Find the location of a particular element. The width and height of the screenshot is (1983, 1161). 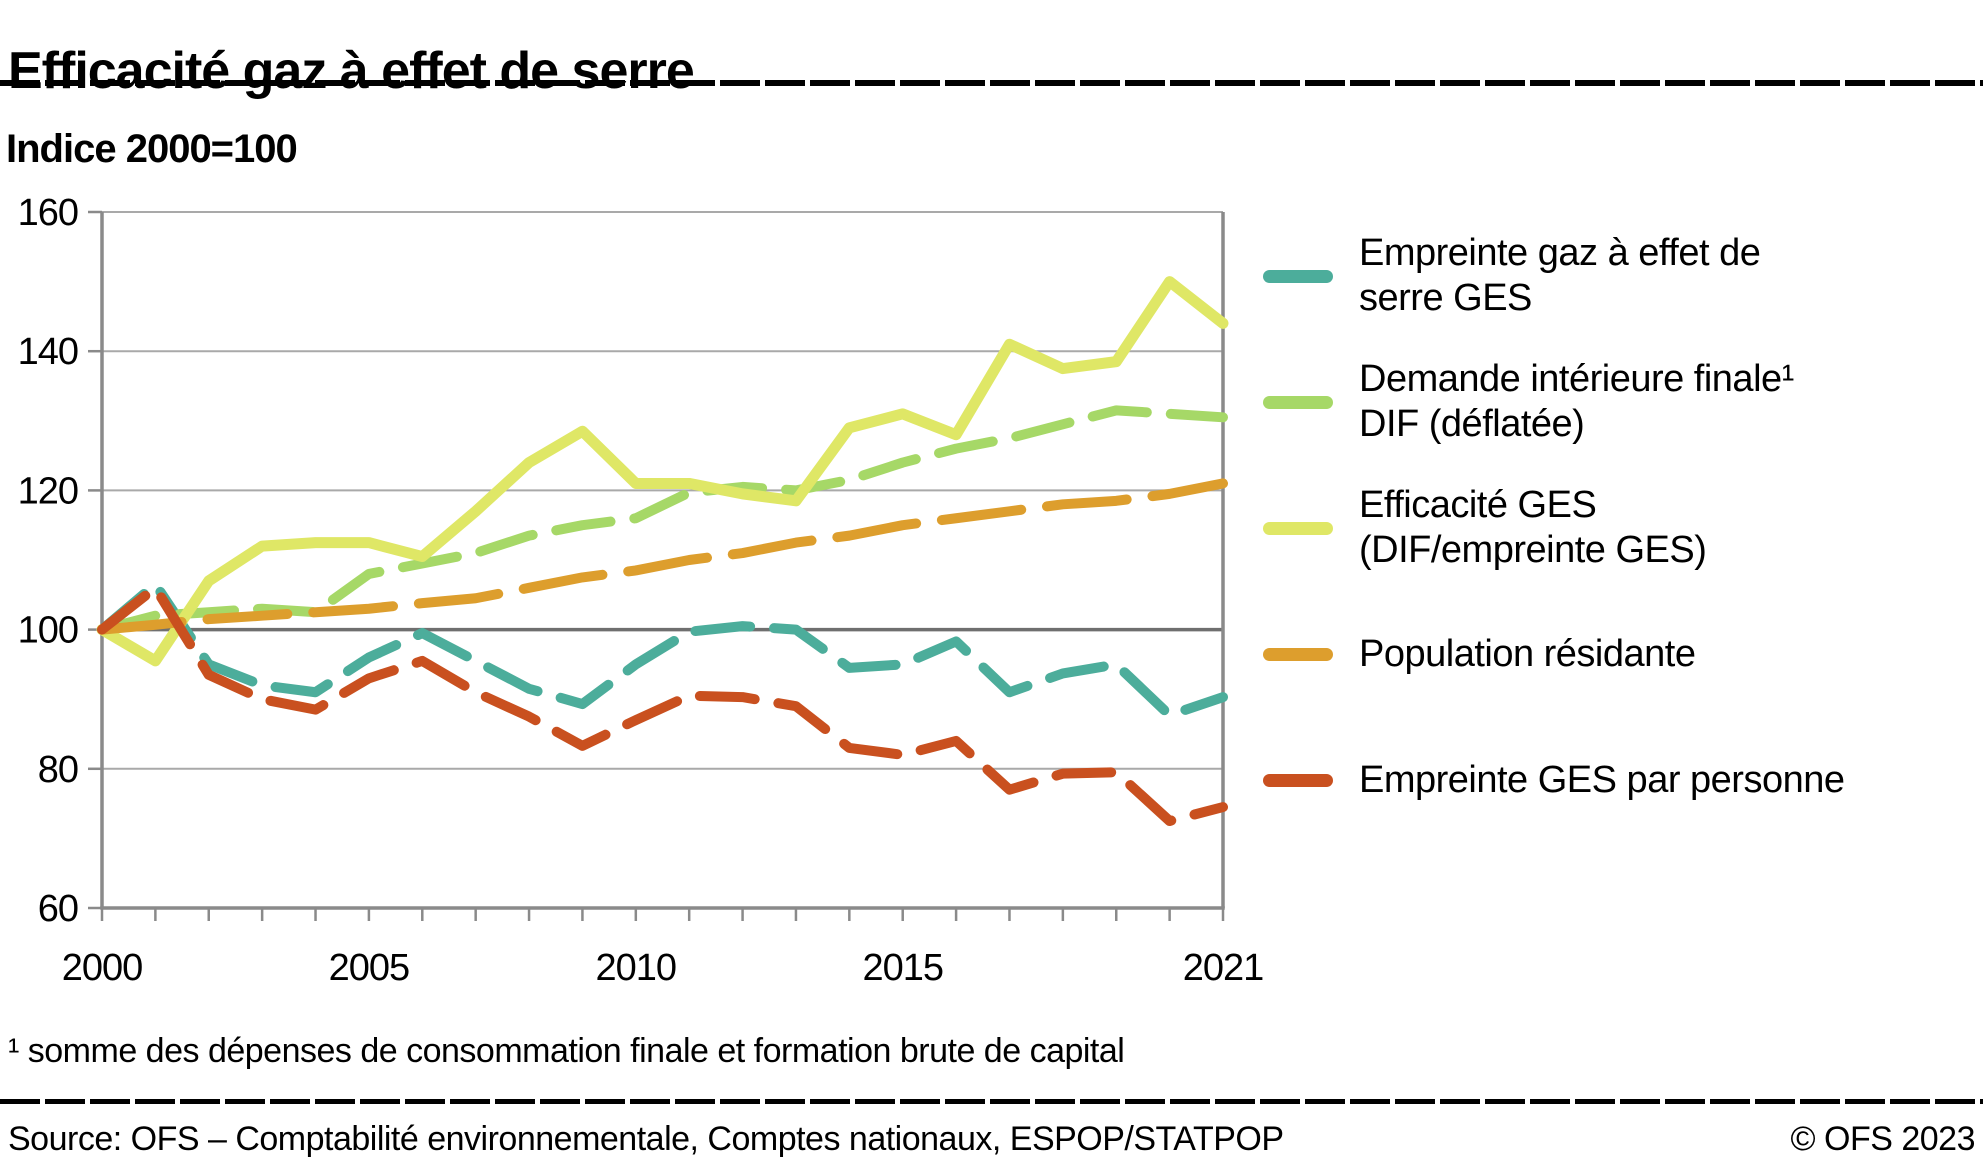

x-axis-tick-label: 2000 is located at coordinates (102, 968).